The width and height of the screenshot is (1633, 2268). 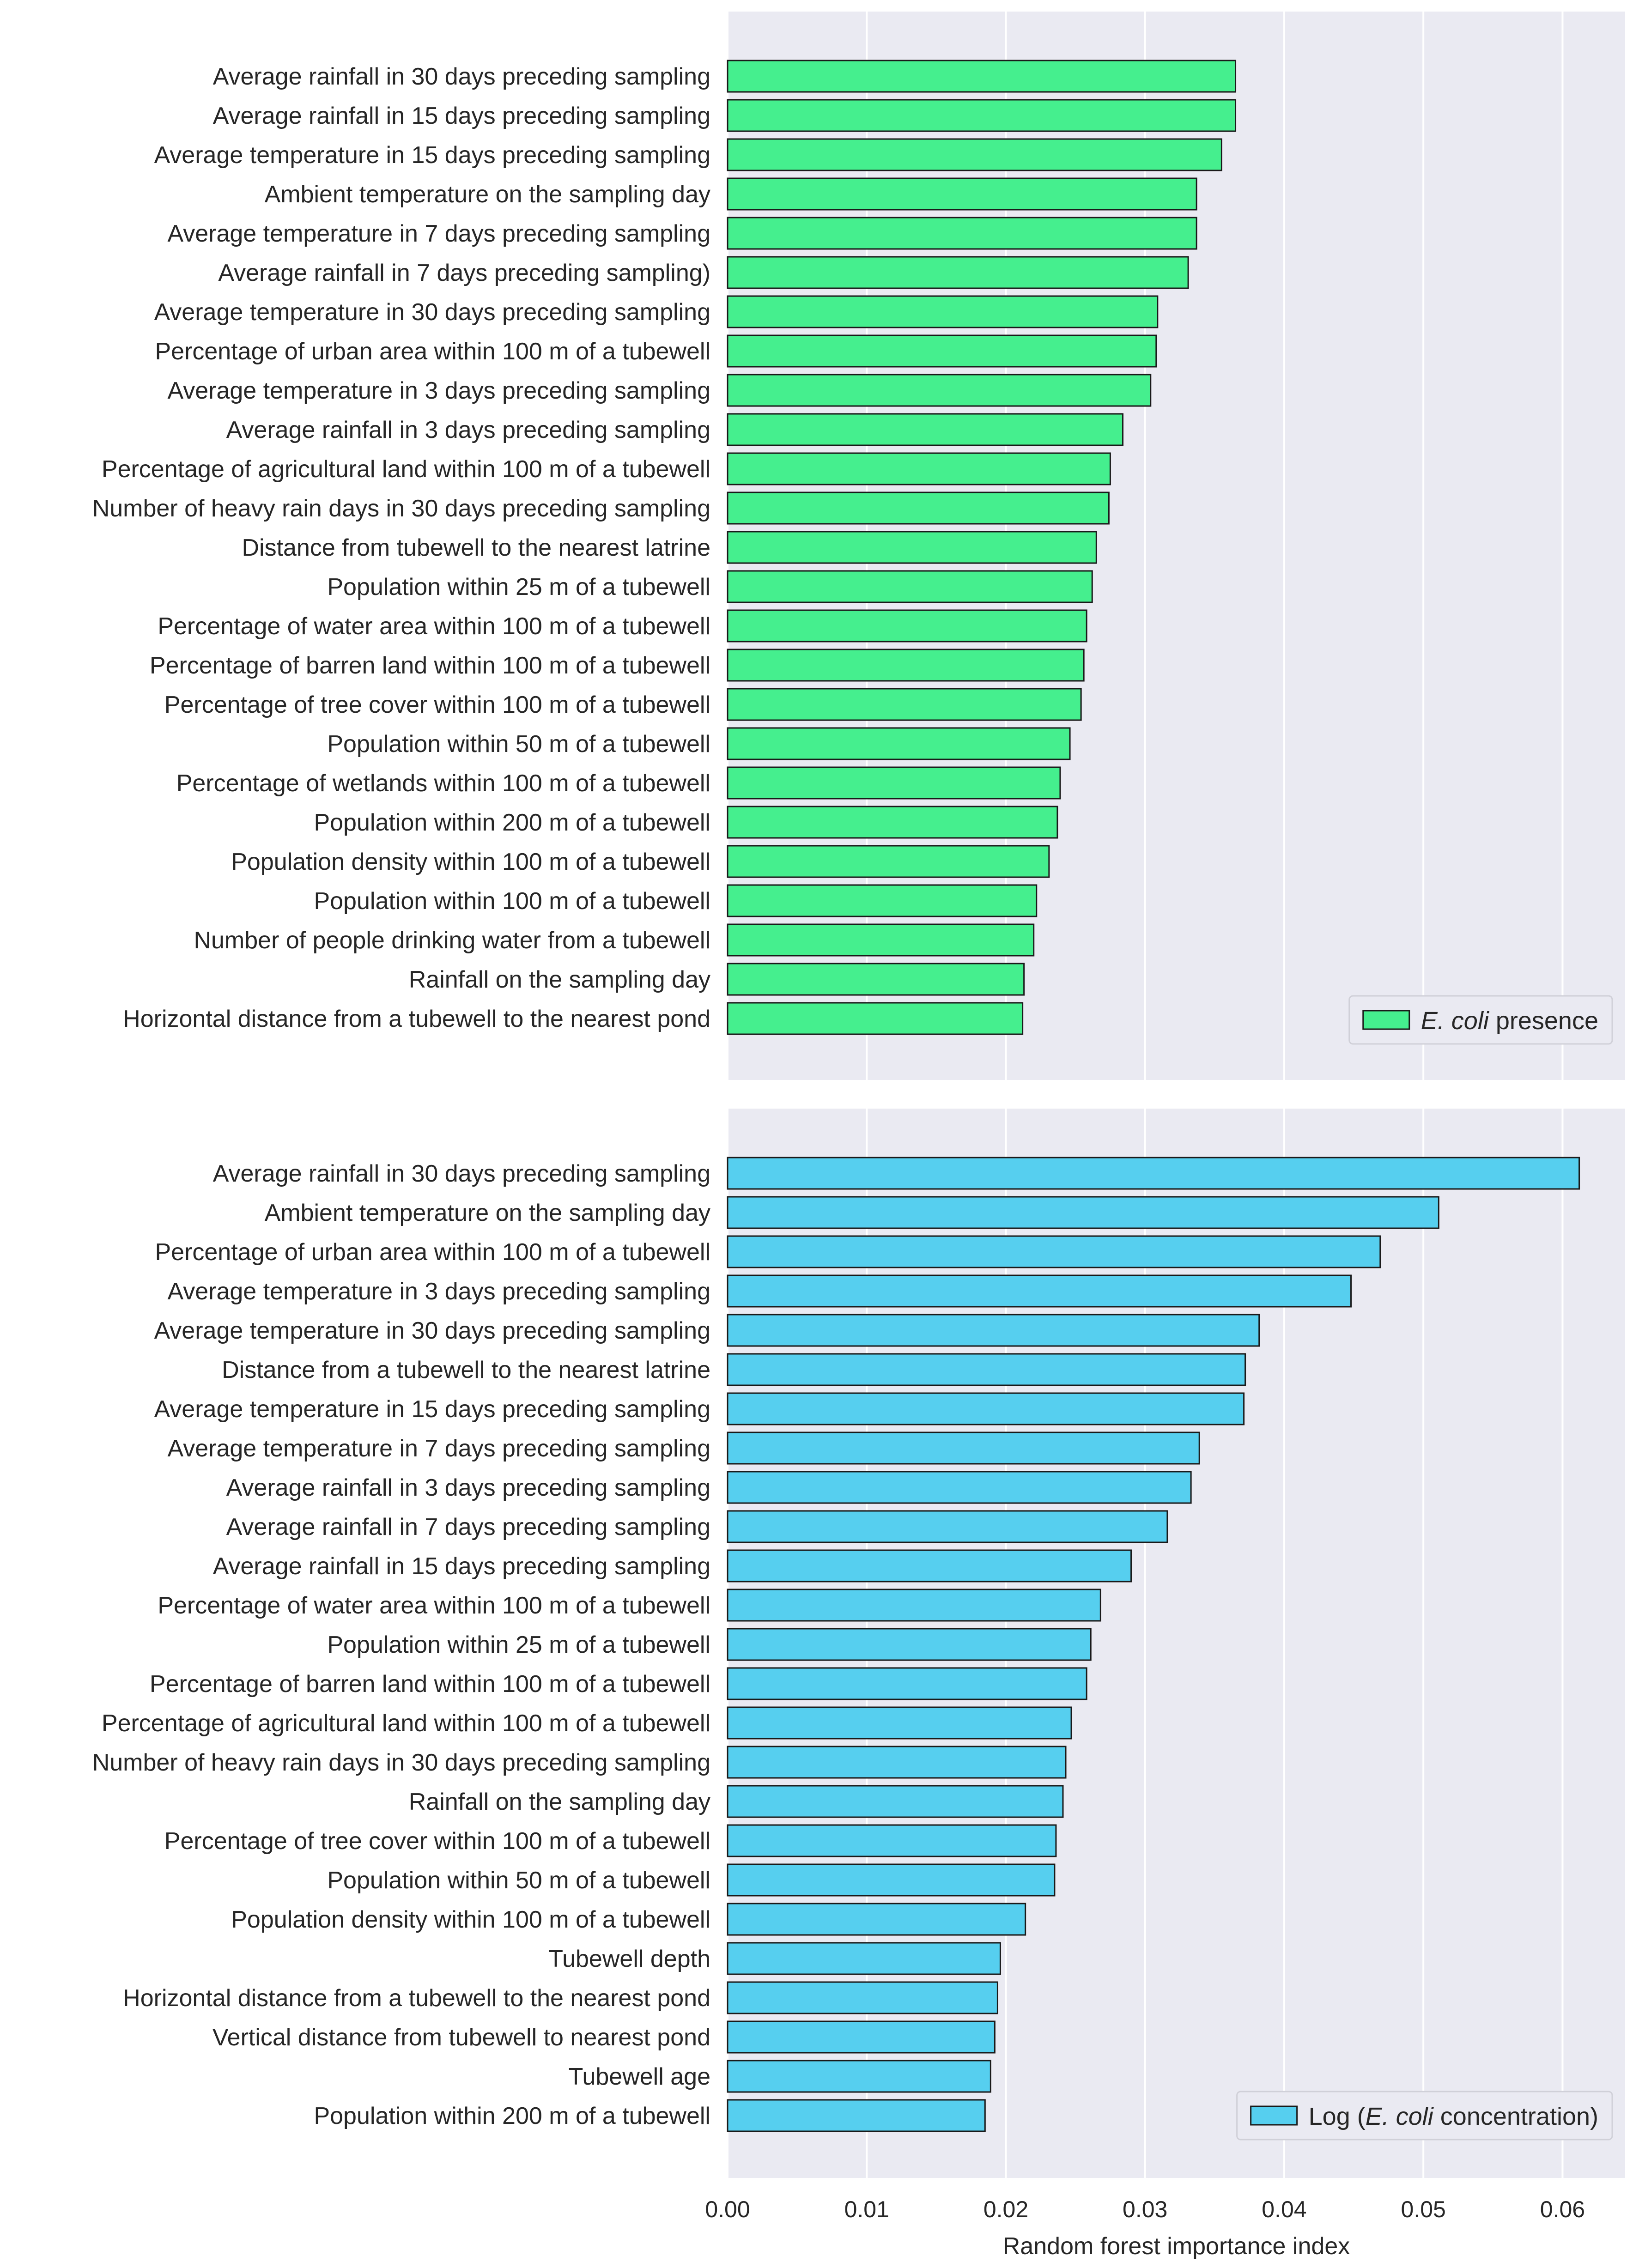 I want to click on x-axis-title: Random forest importance index, so click(x=1176, y=2246).